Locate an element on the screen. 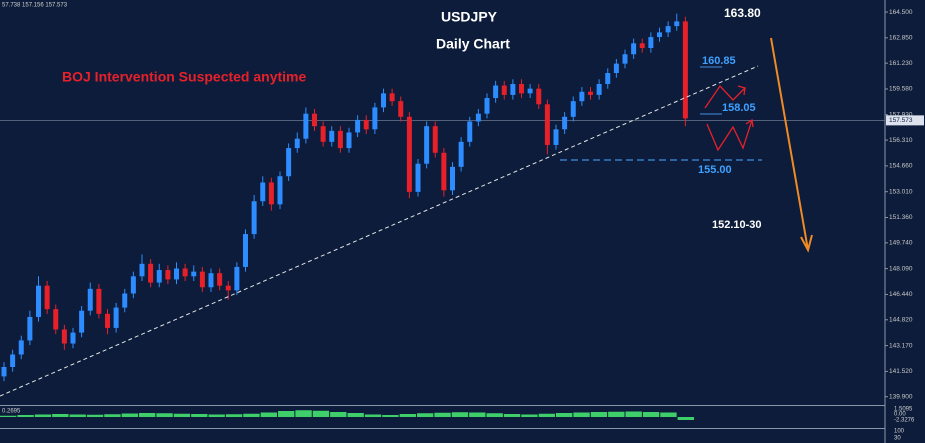 This screenshot has height=443, width=925. y-tick-label: 156.310 is located at coordinates (901, 140).